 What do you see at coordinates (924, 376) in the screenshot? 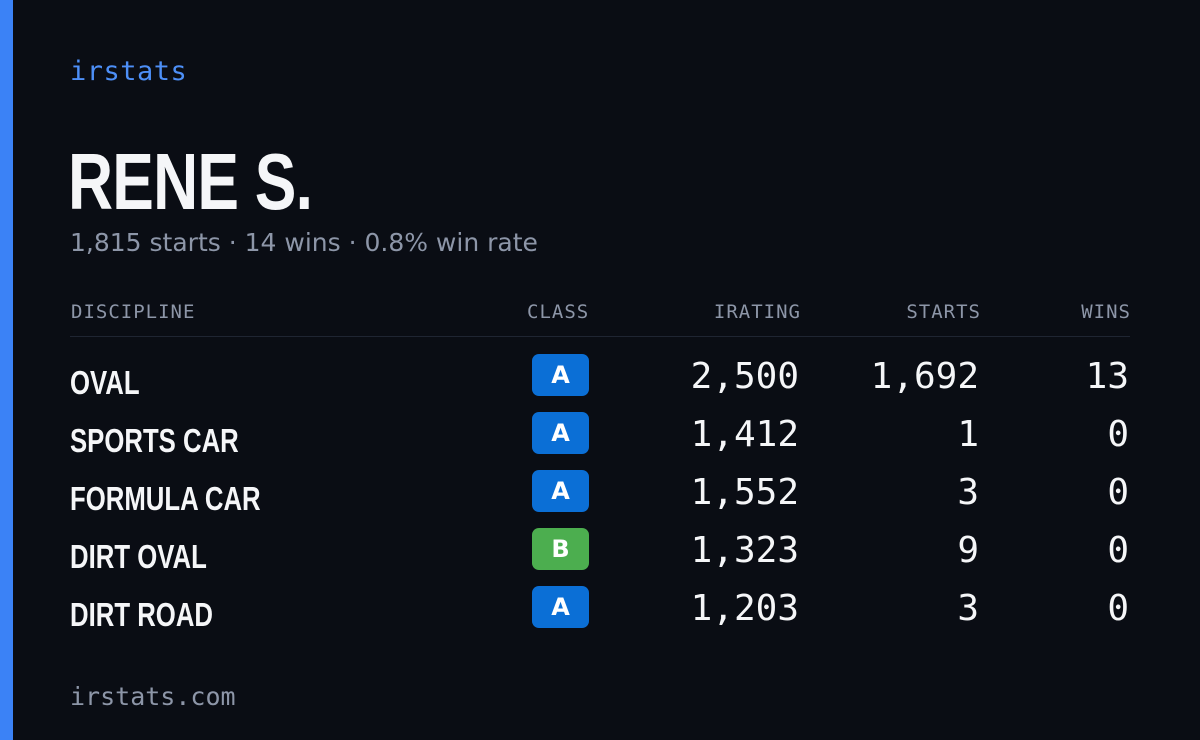
I see `starts-value: 1,692` at bounding box center [924, 376].